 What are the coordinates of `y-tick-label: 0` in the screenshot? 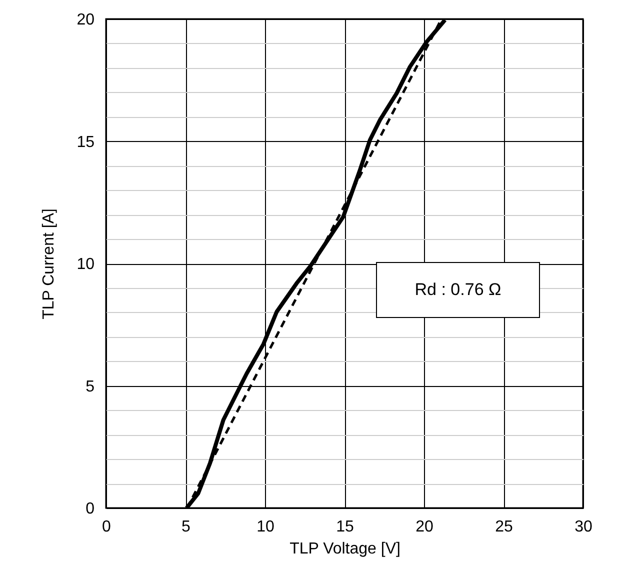 It's located at (90, 509).